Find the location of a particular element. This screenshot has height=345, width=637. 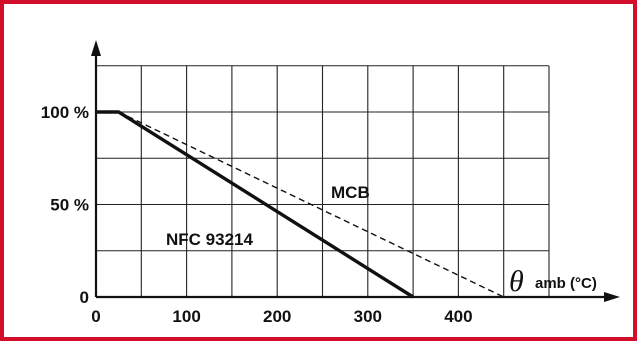

y-tick-label: 0 is located at coordinates (84, 297).